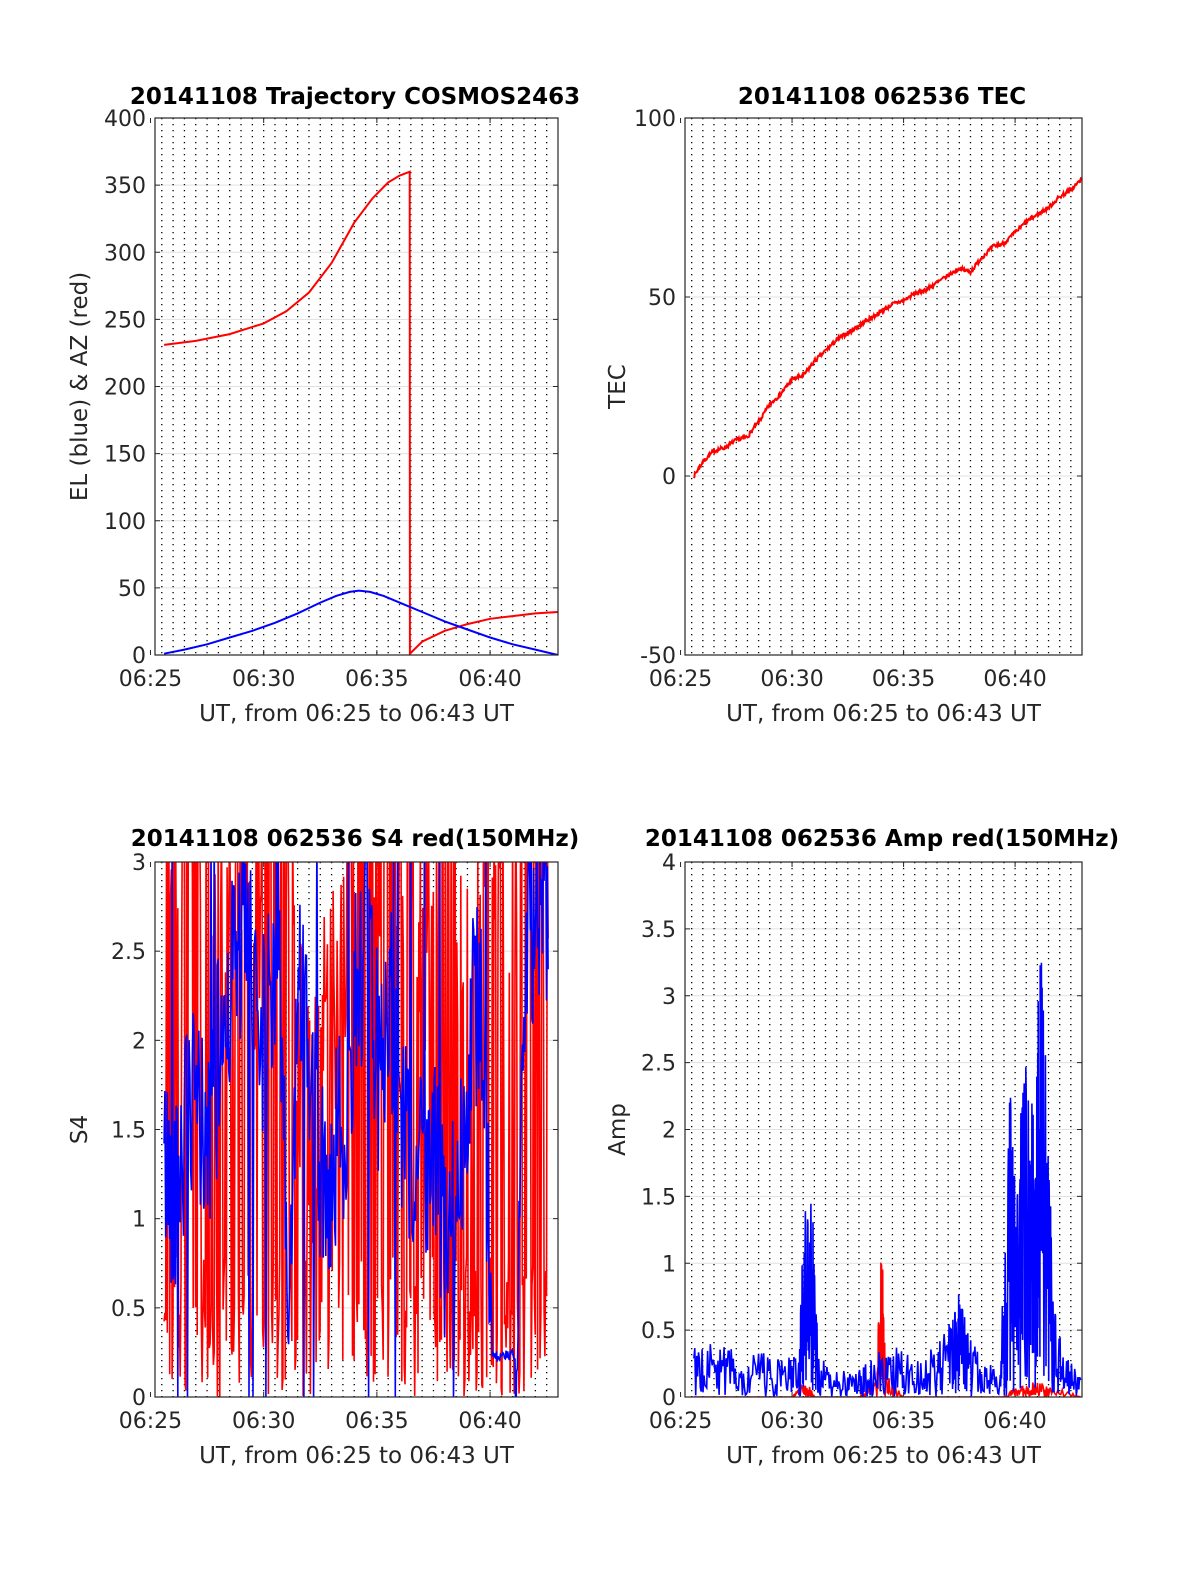  Describe the element at coordinates (355, 97) in the screenshot. I see `chart-title: 20141108 Trajectory COSMOS2463` at that location.